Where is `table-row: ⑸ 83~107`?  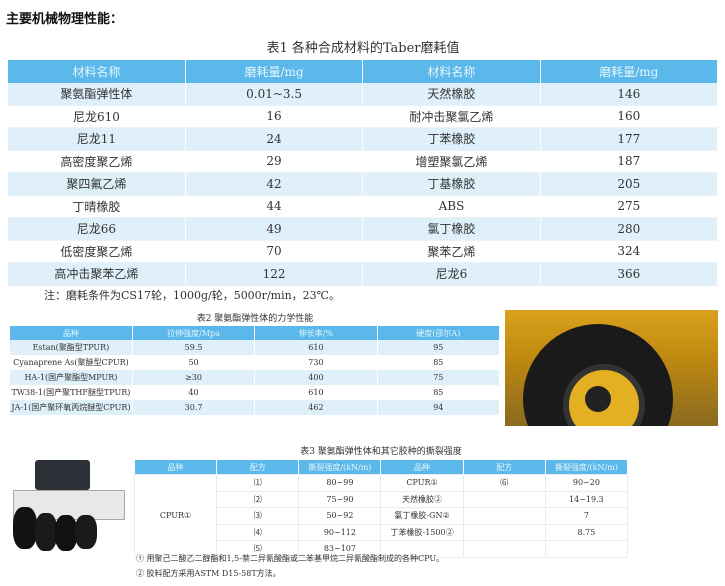
table-row: ⑸ 83~107 is located at coordinates (382, 549).